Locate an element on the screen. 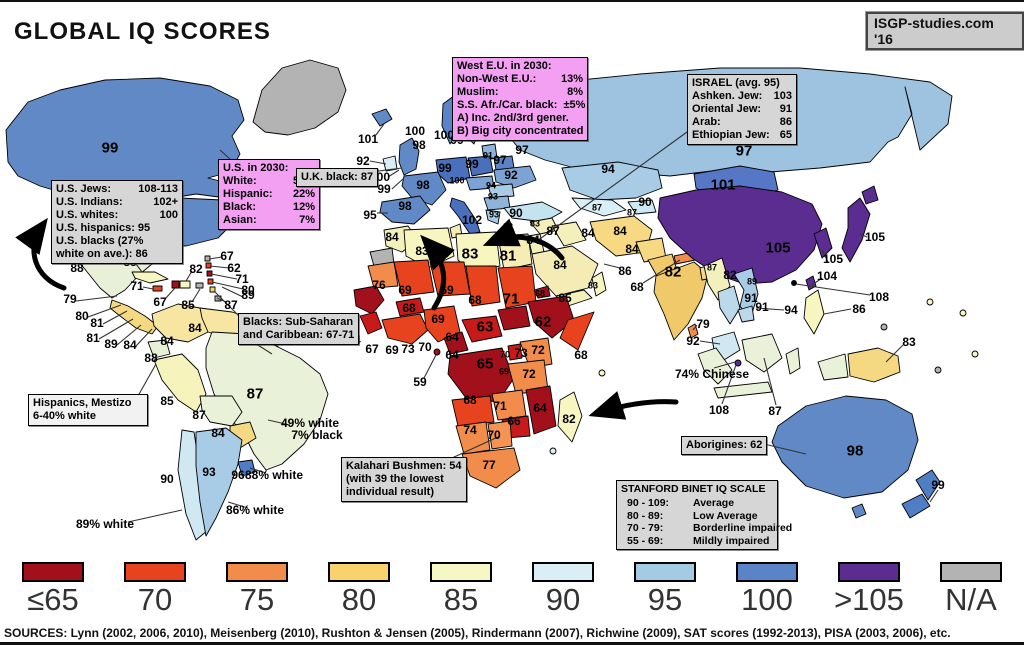  map-value-label: 76 is located at coordinates (379, 285).